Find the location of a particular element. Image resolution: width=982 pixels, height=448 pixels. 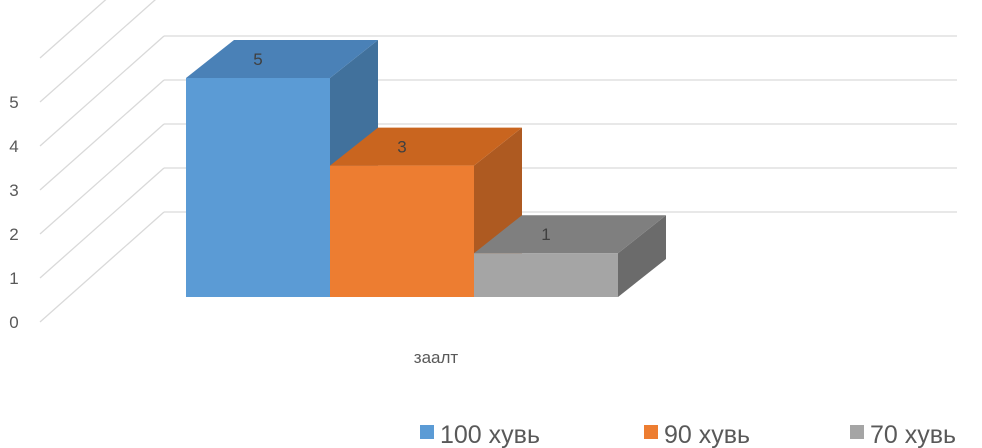

data-label: 3 is located at coordinates (401, 147).